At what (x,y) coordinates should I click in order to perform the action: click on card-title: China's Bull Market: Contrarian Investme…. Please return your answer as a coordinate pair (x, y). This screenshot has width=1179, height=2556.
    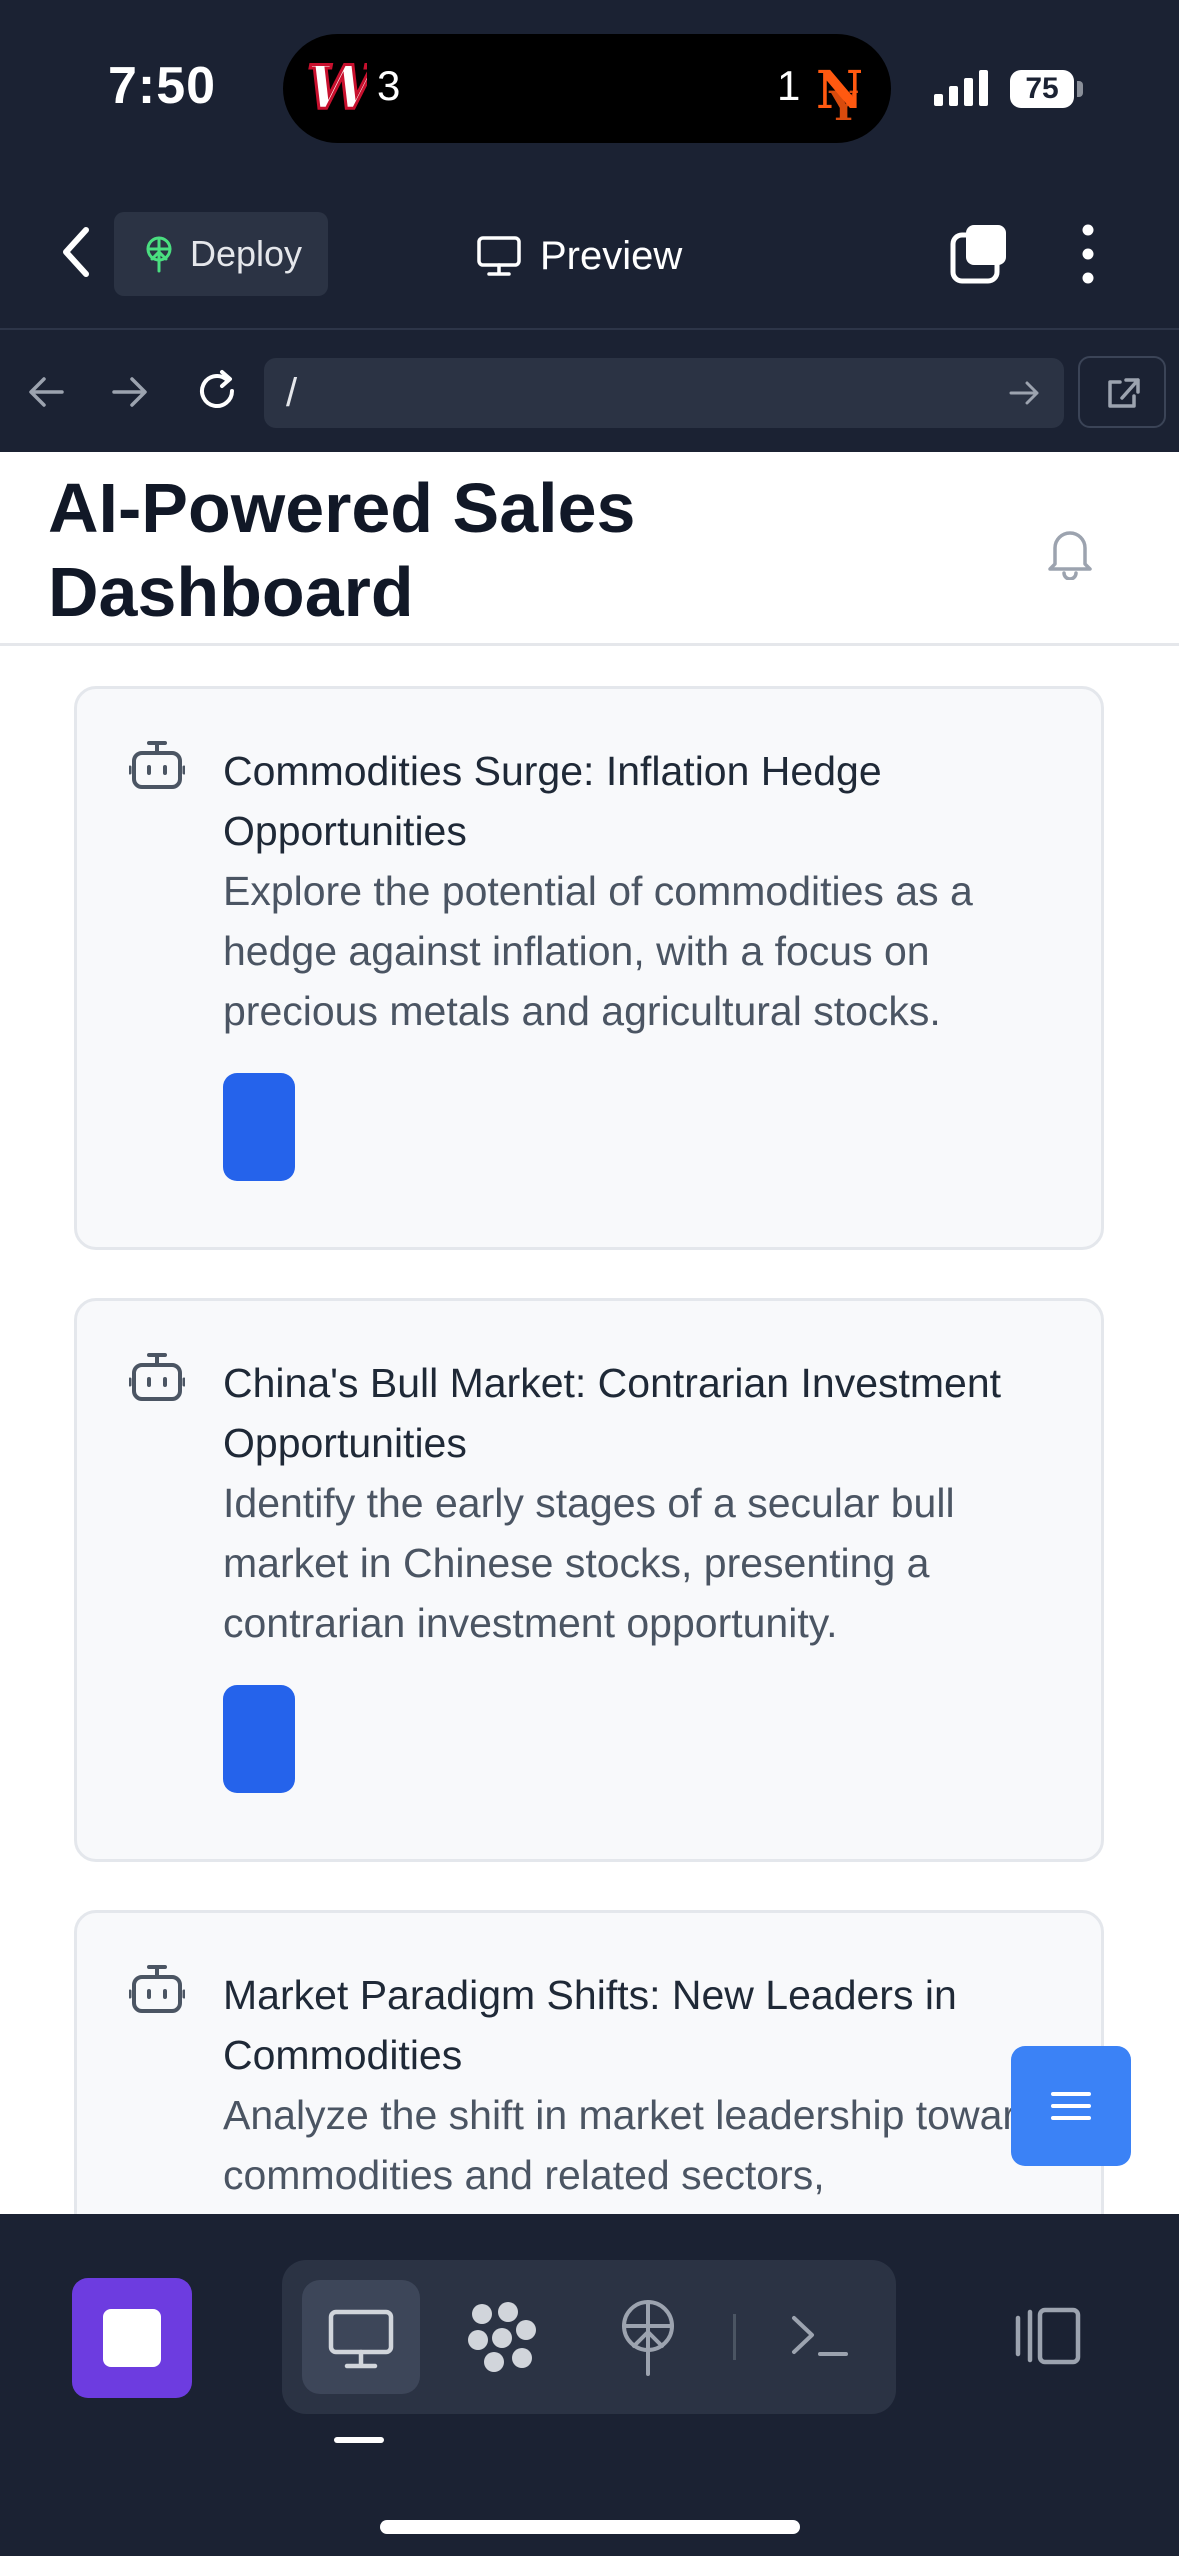
    Looking at the image, I should click on (612, 1413).